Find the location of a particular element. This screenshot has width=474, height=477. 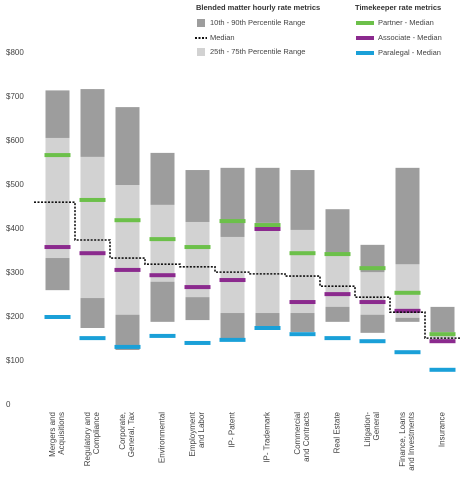

x-tick-label: Real Estate is located at coordinates (337, 432).